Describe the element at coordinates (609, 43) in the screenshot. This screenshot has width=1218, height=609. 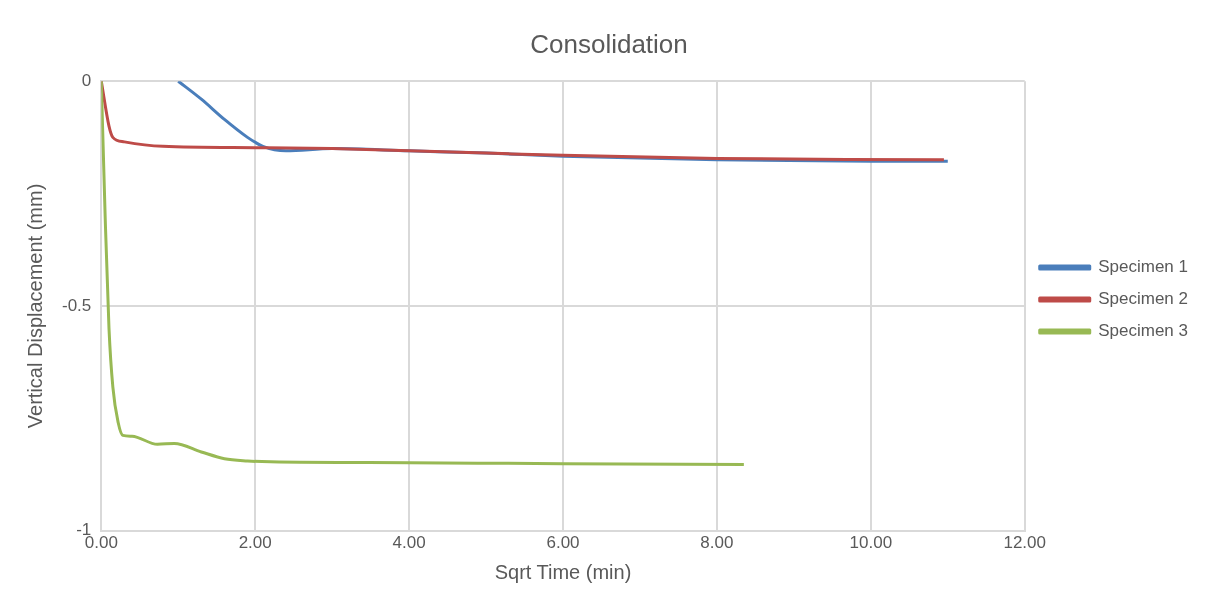
I see `chart-title: Consolidation` at that location.